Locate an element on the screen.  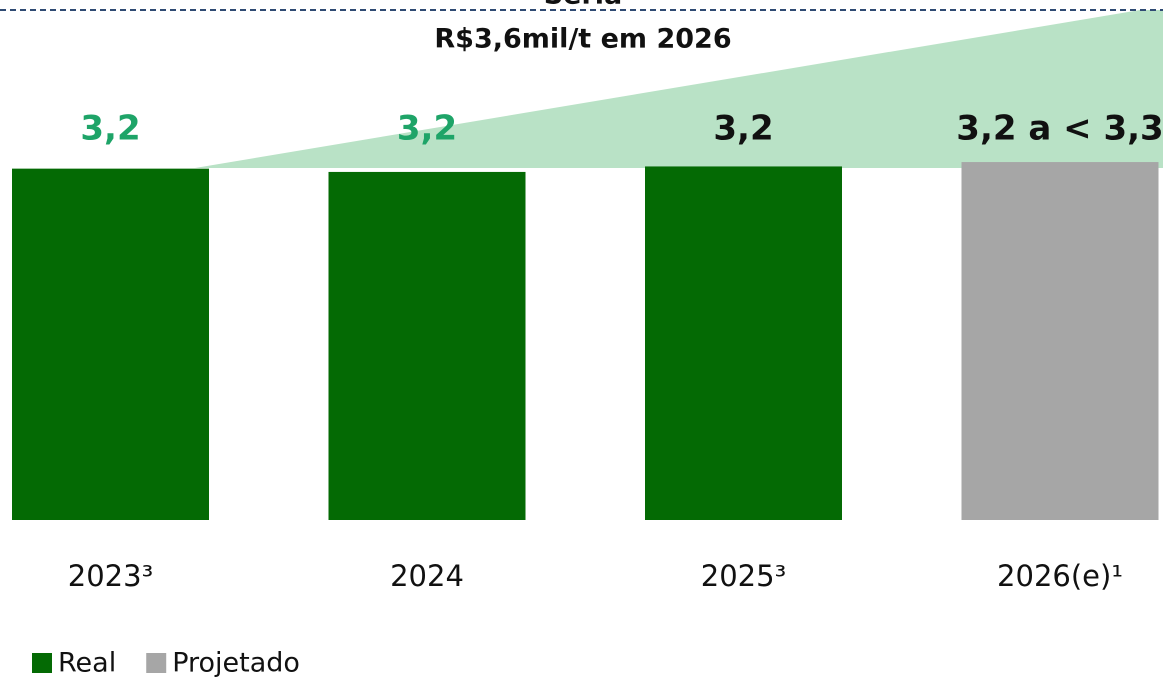
x-tick-label: 2025³ is located at coordinates (743, 576).